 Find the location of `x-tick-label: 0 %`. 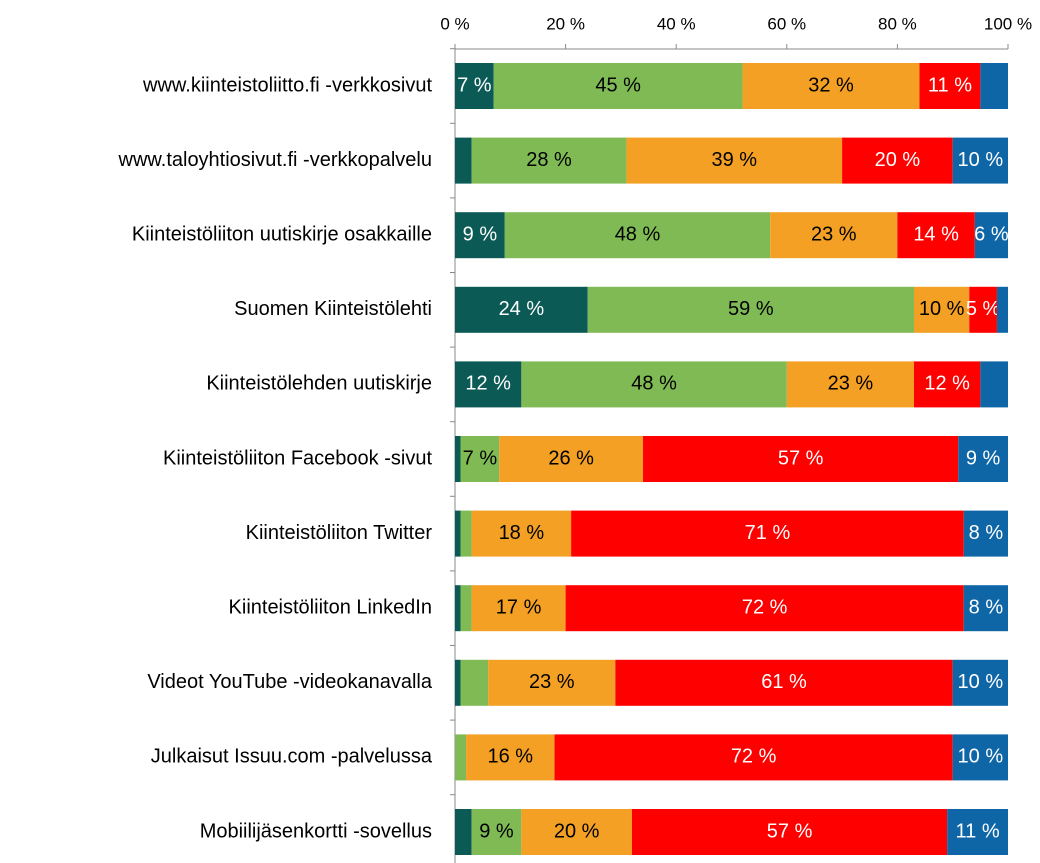

x-tick-label: 0 % is located at coordinates (454, 23).